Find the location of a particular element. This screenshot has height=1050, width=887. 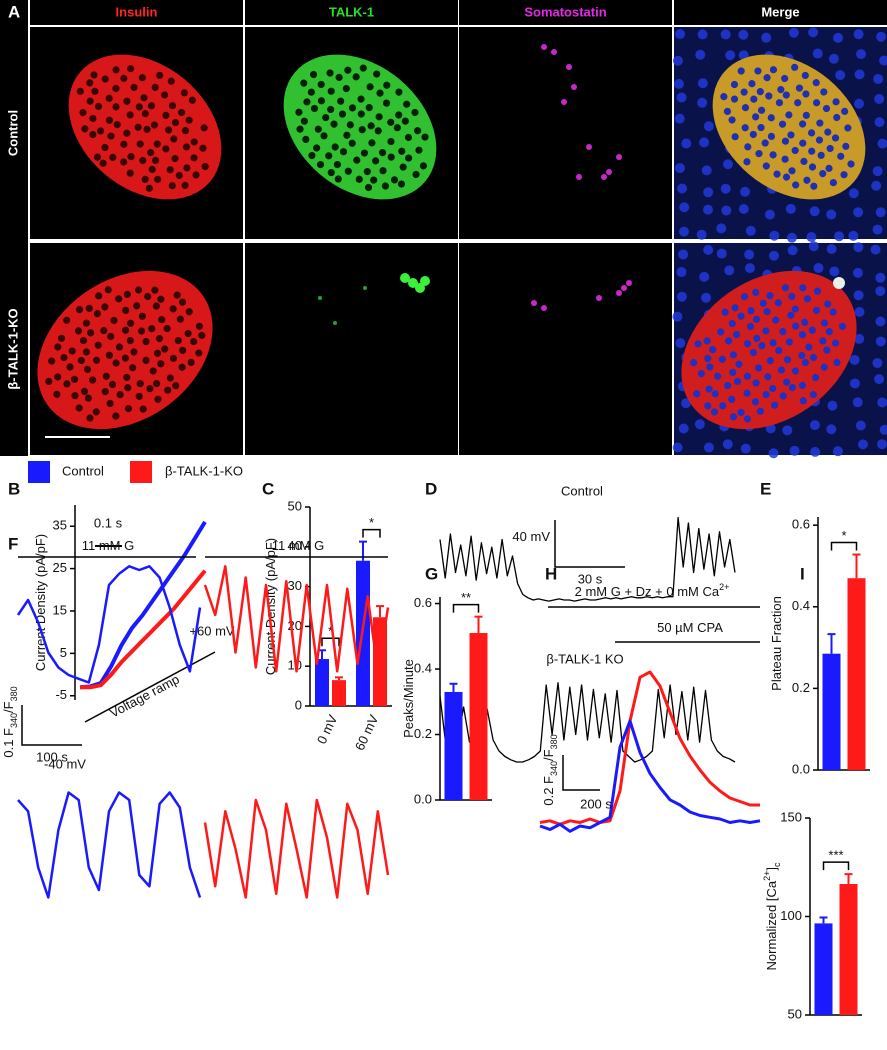

scale-label: 0.1 F340/F380 is located at coordinates (10, 721).